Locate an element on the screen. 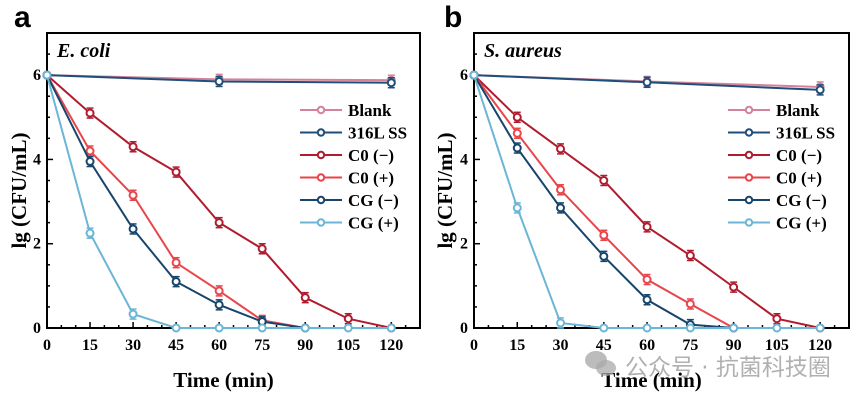  species-annotation: E. coli is located at coordinates (83, 51).